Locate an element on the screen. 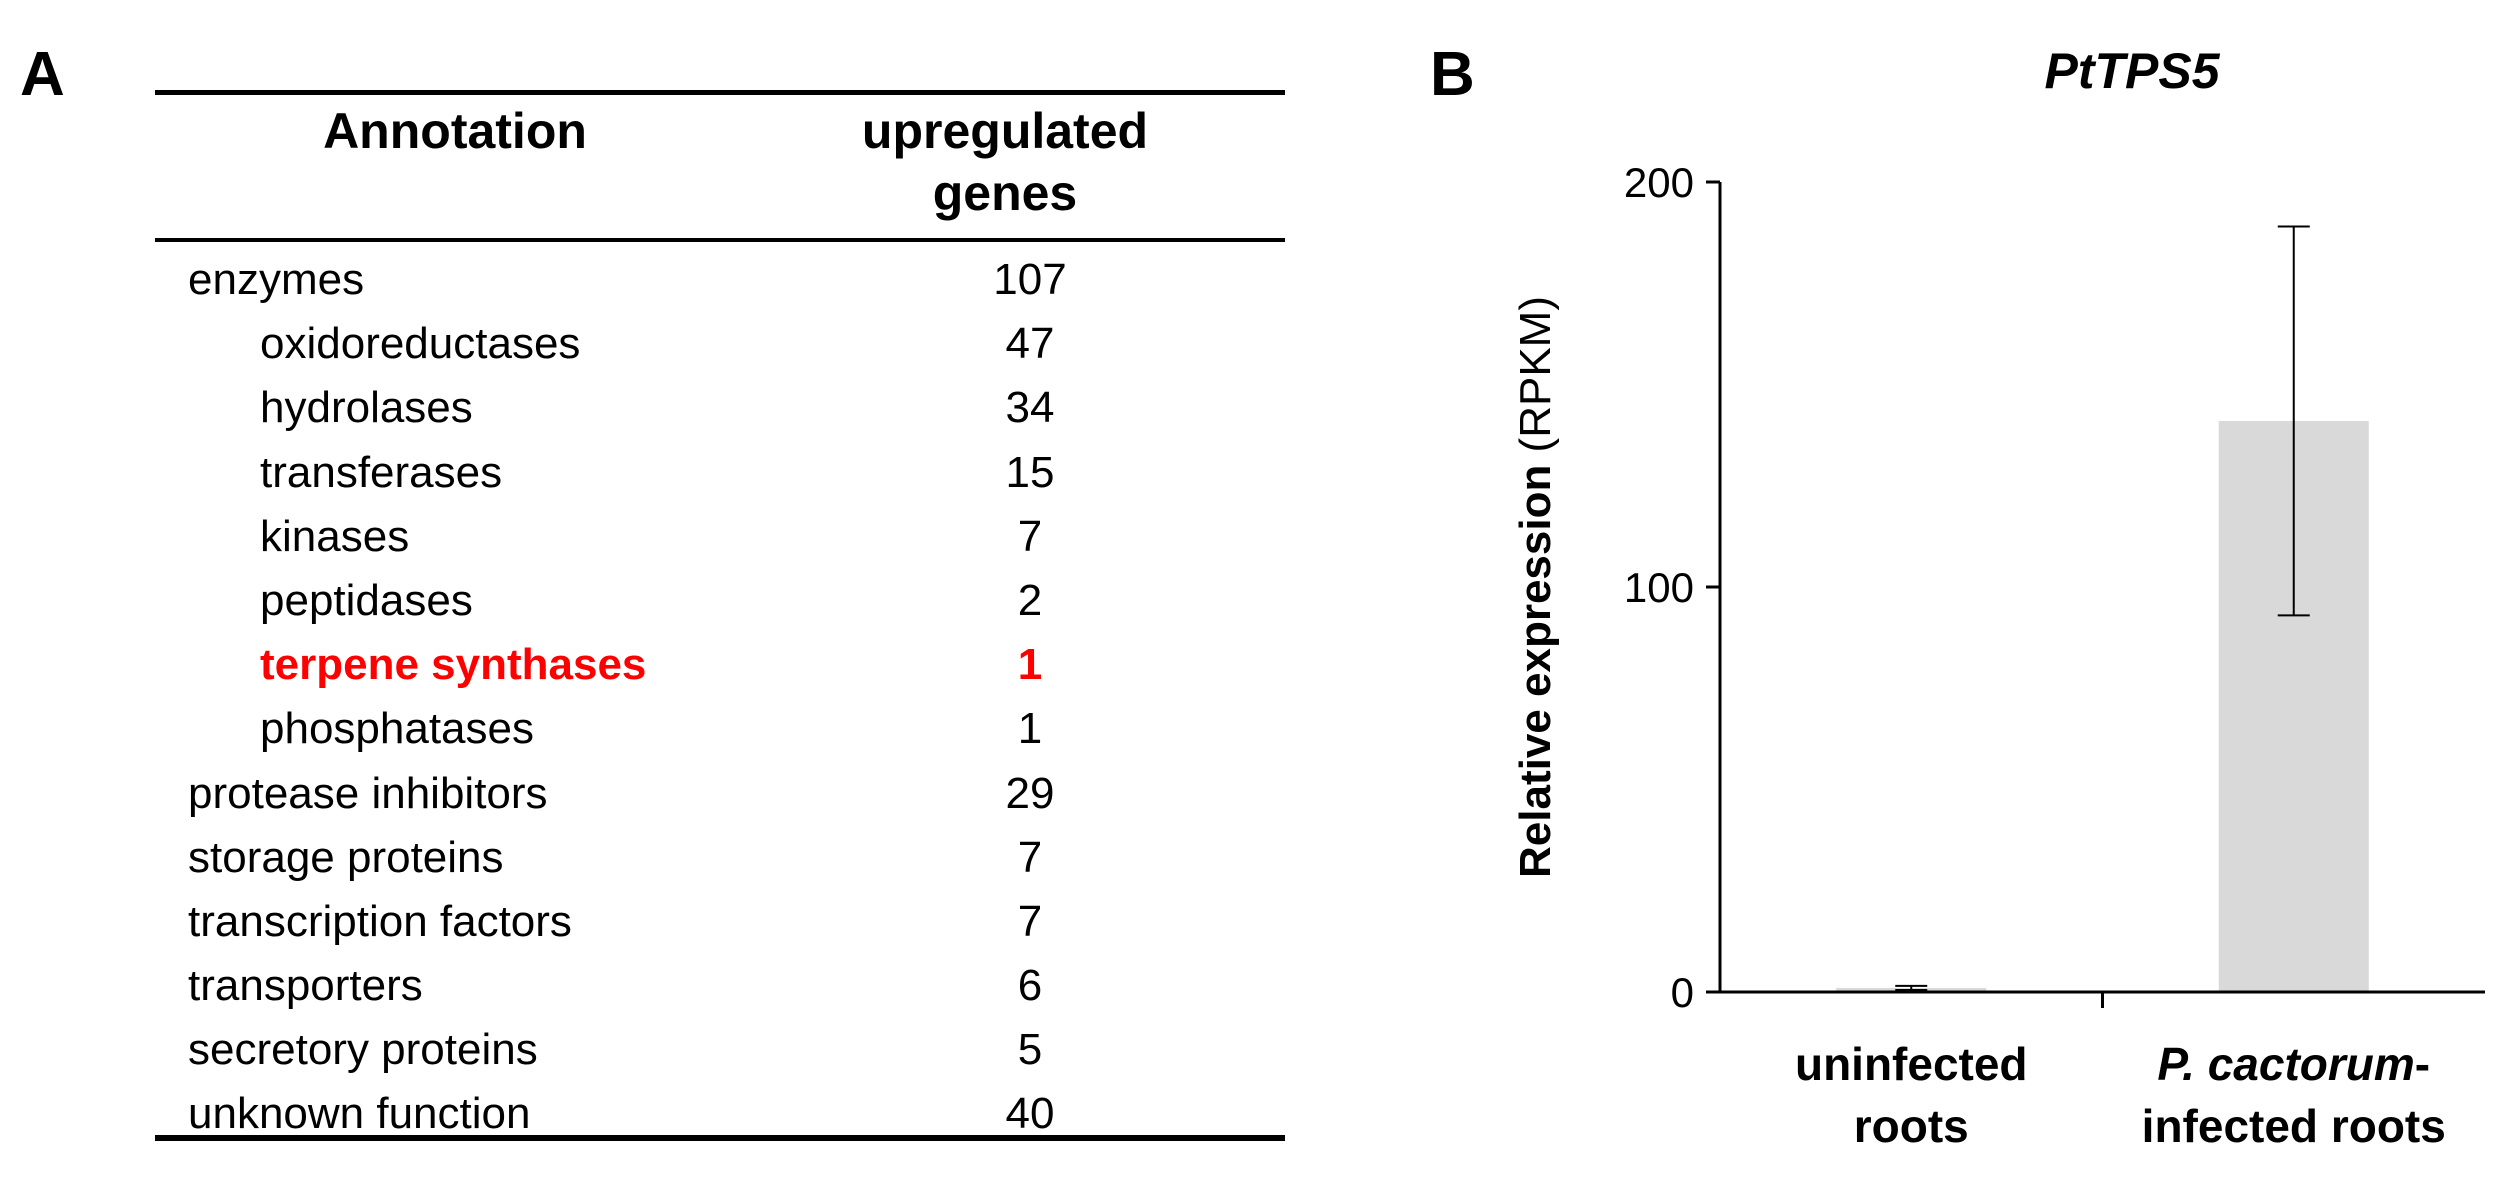 The image size is (2513, 1182). x-category-label-text: uninfected is located at coordinates (1911, 1064).